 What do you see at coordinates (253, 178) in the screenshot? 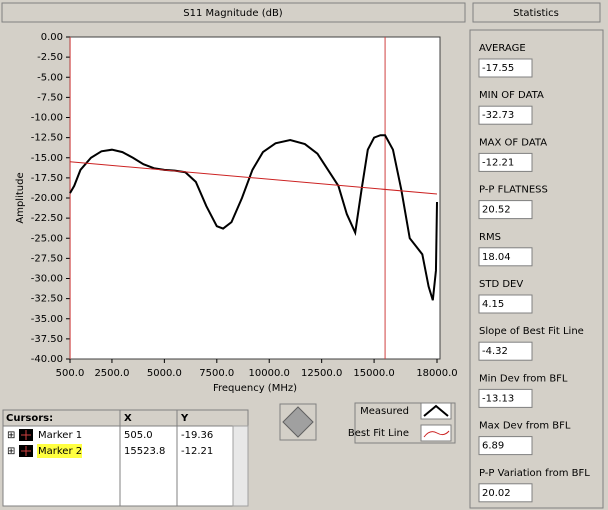
I see `series-line` at bounding box center [253, 178].